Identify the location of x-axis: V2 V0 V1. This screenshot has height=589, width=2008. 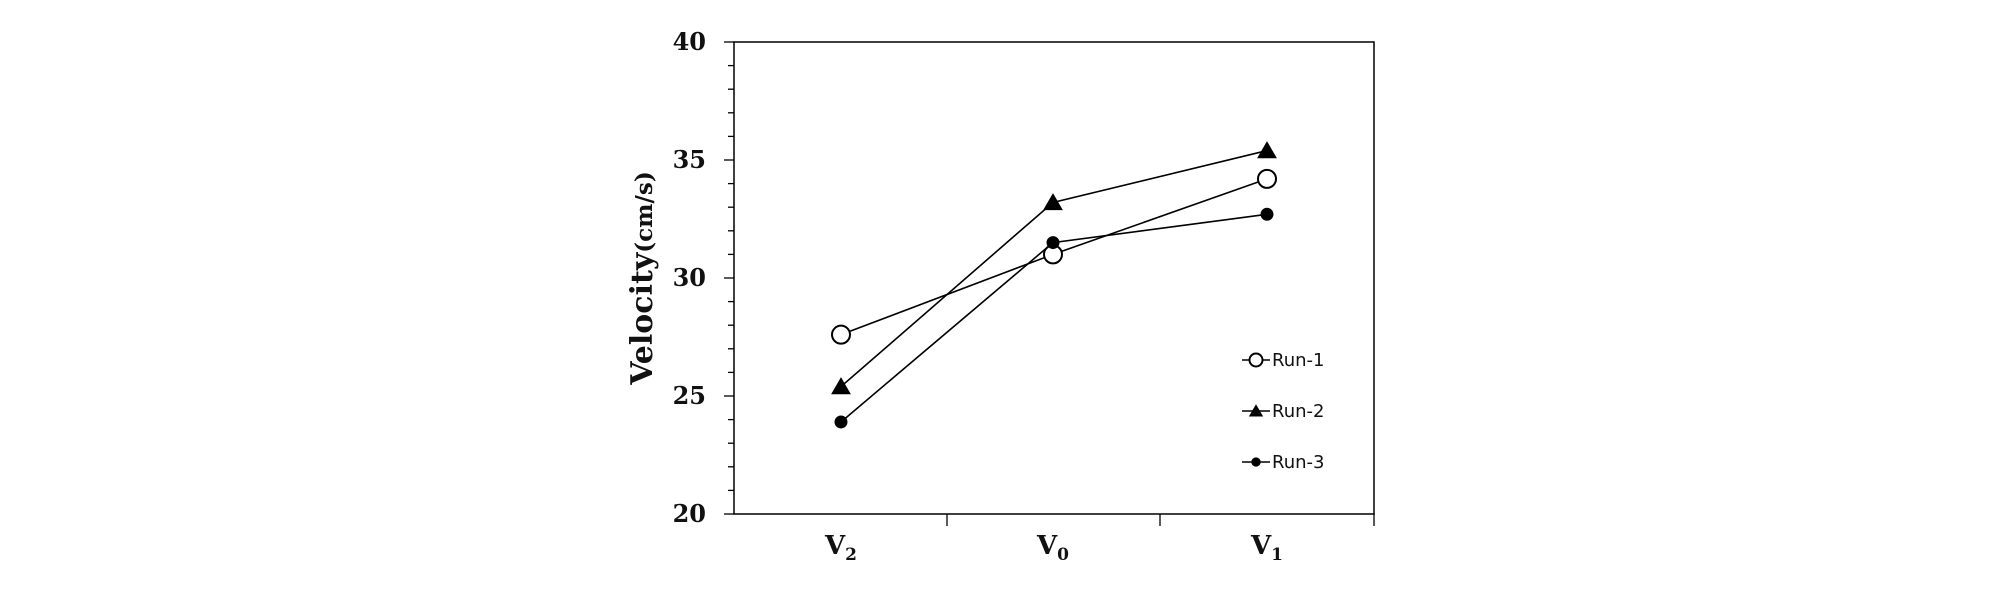
(1099, 539).